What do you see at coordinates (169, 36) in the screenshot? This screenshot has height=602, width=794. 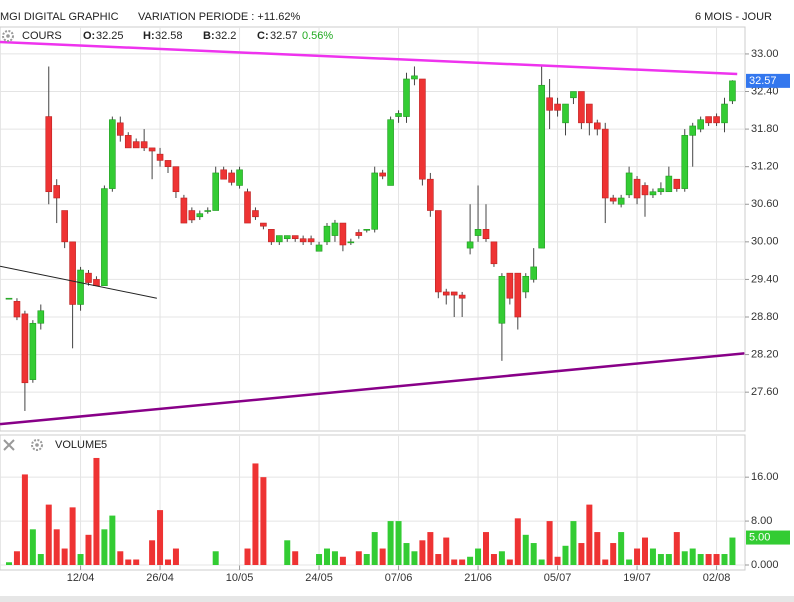 I see `legend-value: 32.58` at bounding box center [169, 36].